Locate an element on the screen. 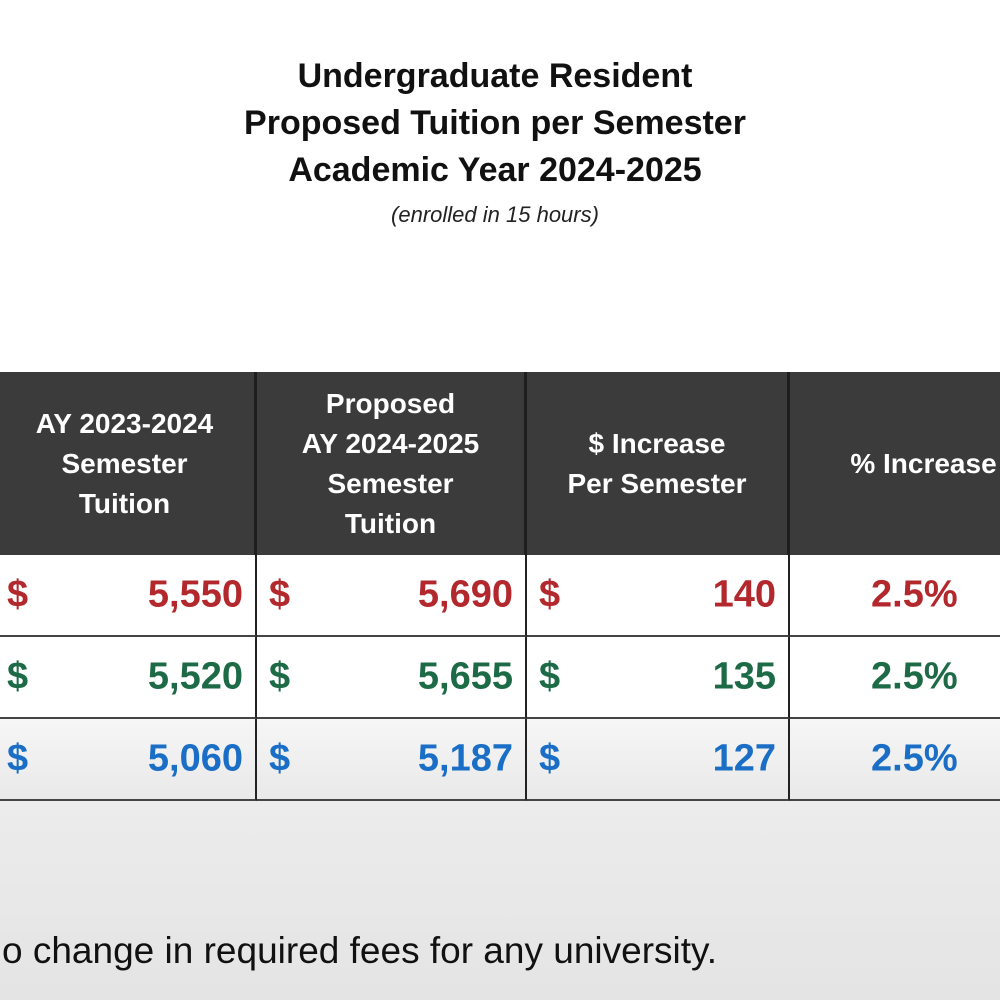 Image resolution: width=1000 pixels, height=1000 pixels. amount: 5,550 is located at coordinates (195, 594).